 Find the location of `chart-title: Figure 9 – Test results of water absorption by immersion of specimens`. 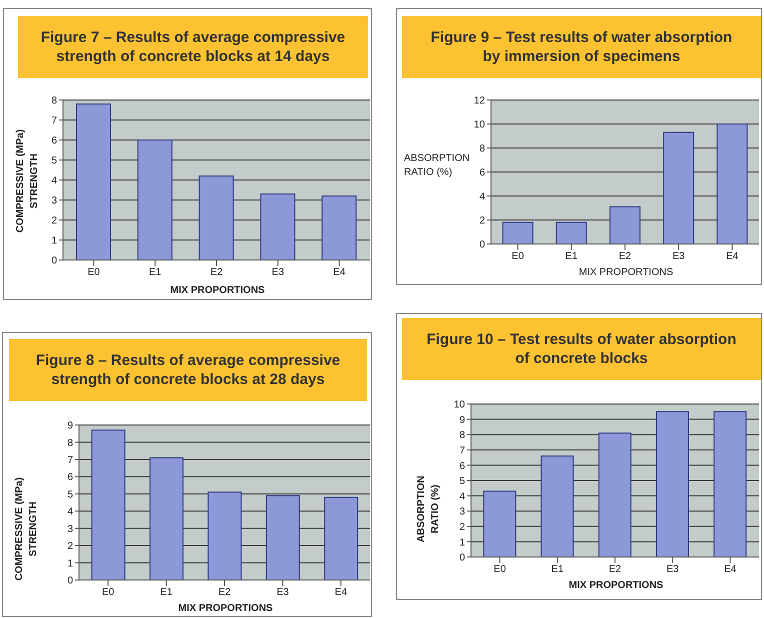

chart-title: Figure 9 – Test results of water absorption by immersion of specimens is located at coordinates (582, 47).